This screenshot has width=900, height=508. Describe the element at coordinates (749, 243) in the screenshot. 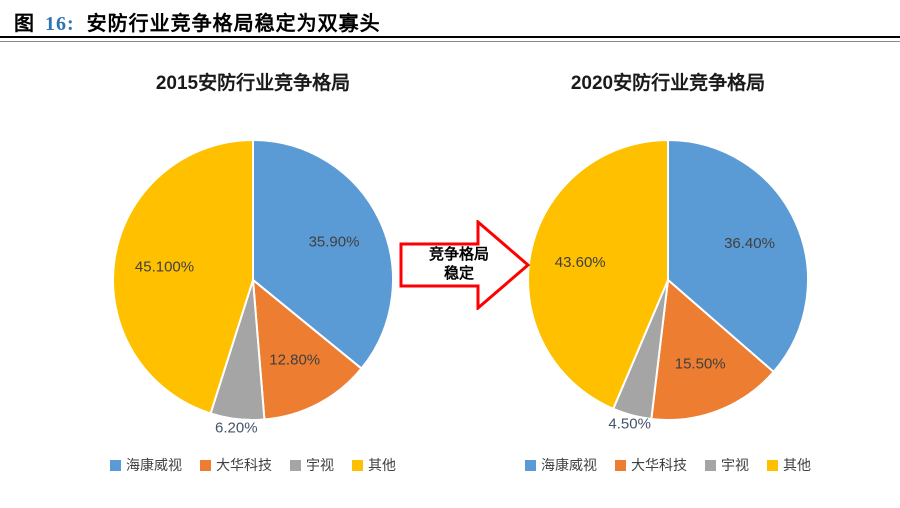

I see `pie-label-0: 36.40%` at that location.